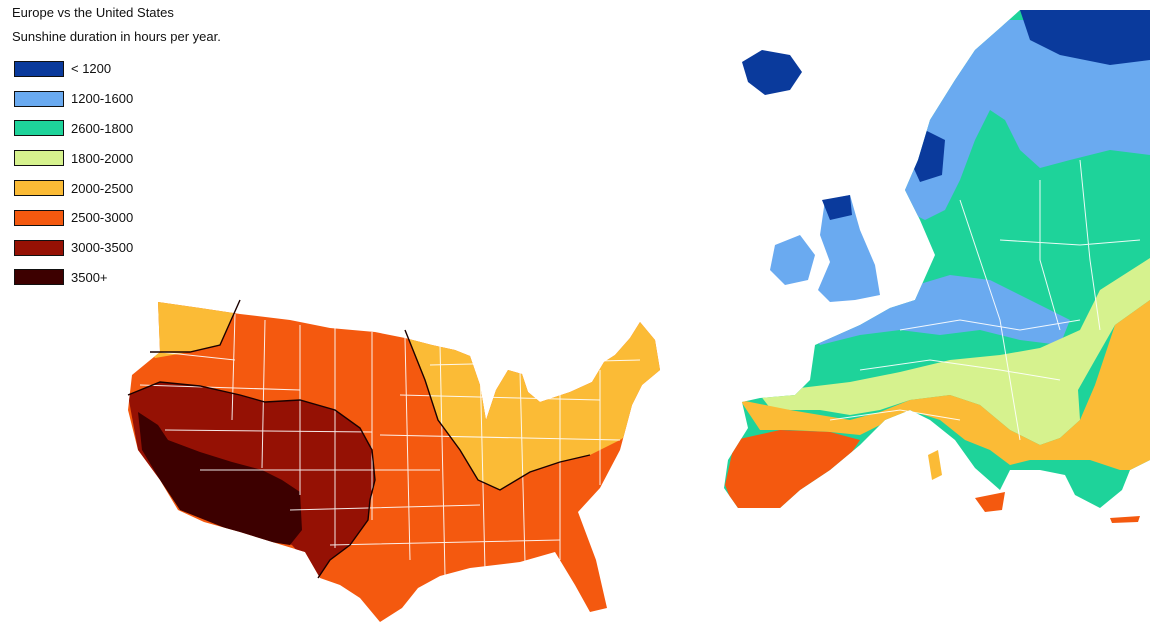  What do you see at coordinates (102, 128) in the screenshot?
I see `legend-label: 2600-1800` at bounding box center [102, 128].